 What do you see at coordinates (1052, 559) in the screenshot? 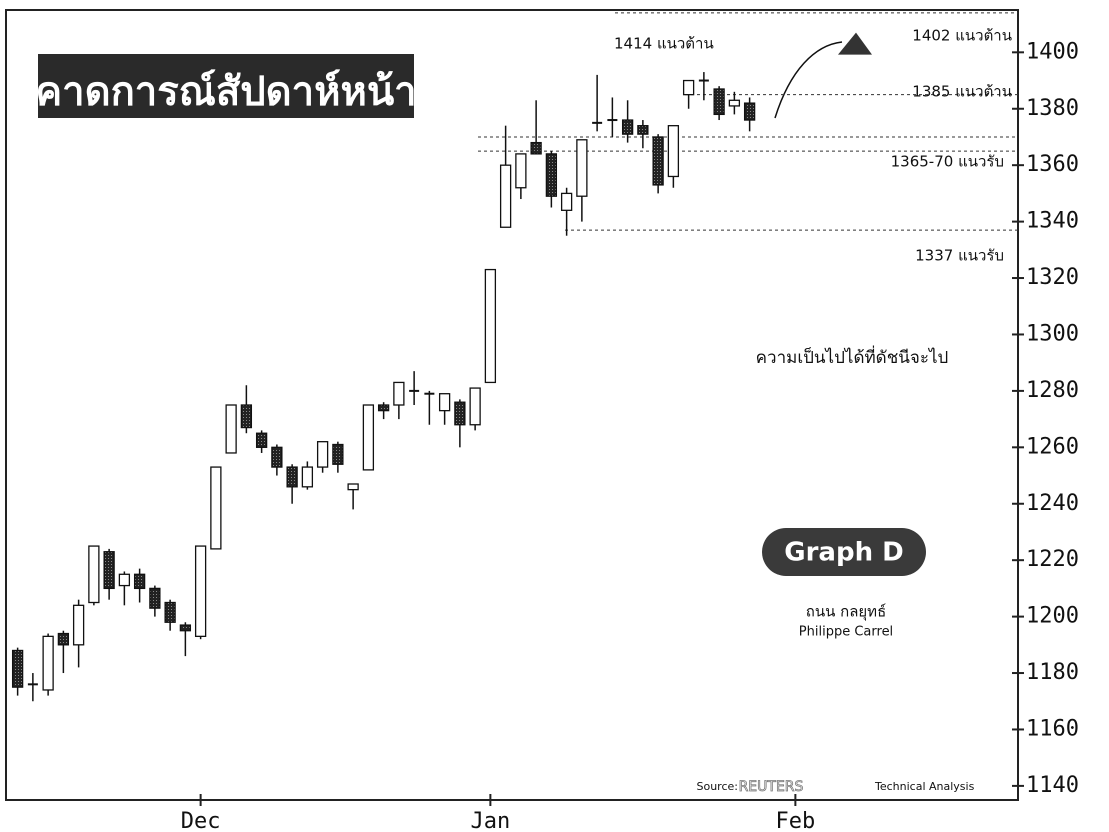
I see `y-tick-label: 1220` at bounding box center [1052, 559].